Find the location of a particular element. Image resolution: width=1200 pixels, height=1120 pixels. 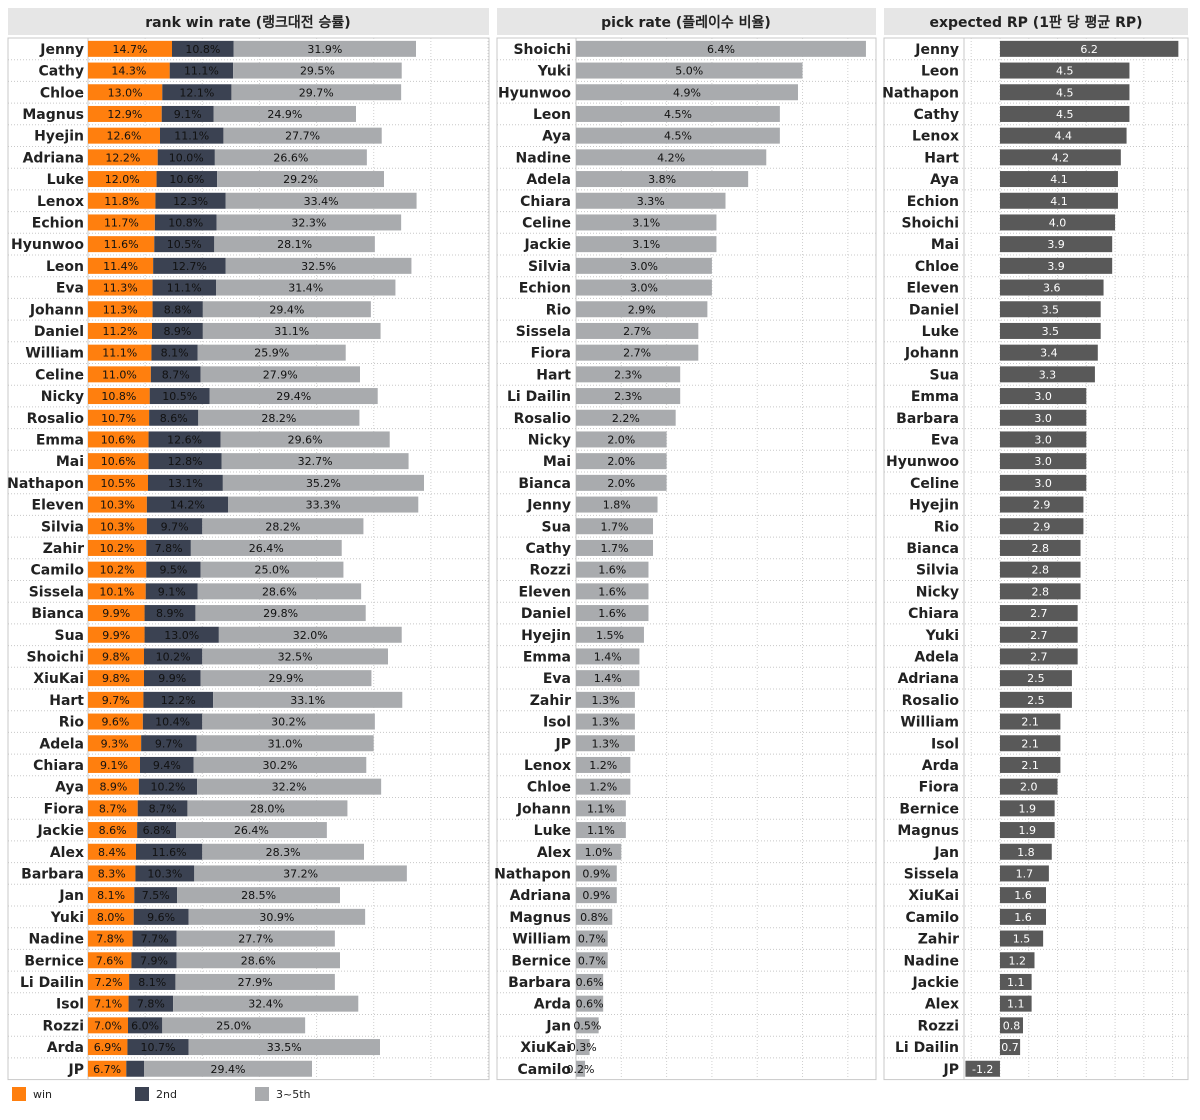

data-label: 4.1 is located at coordinates (1059, 179).